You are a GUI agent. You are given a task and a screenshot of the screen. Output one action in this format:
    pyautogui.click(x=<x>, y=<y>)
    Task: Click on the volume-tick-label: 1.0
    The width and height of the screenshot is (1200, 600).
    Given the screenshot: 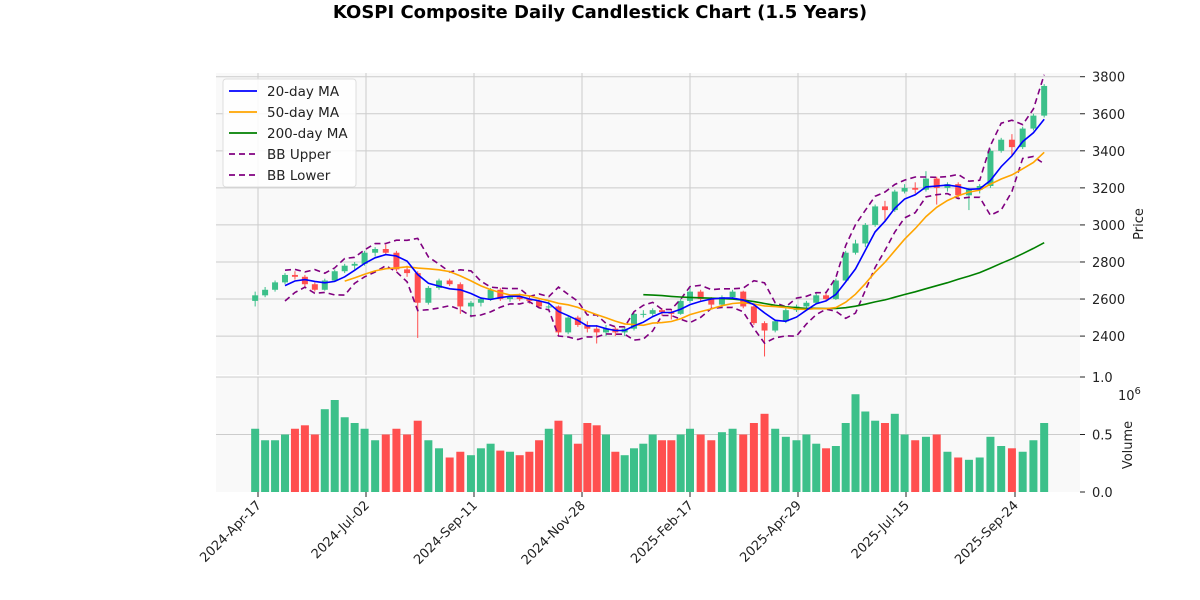 What is the action you would take?
    pyautogui.click(x=1102, y=378)
    